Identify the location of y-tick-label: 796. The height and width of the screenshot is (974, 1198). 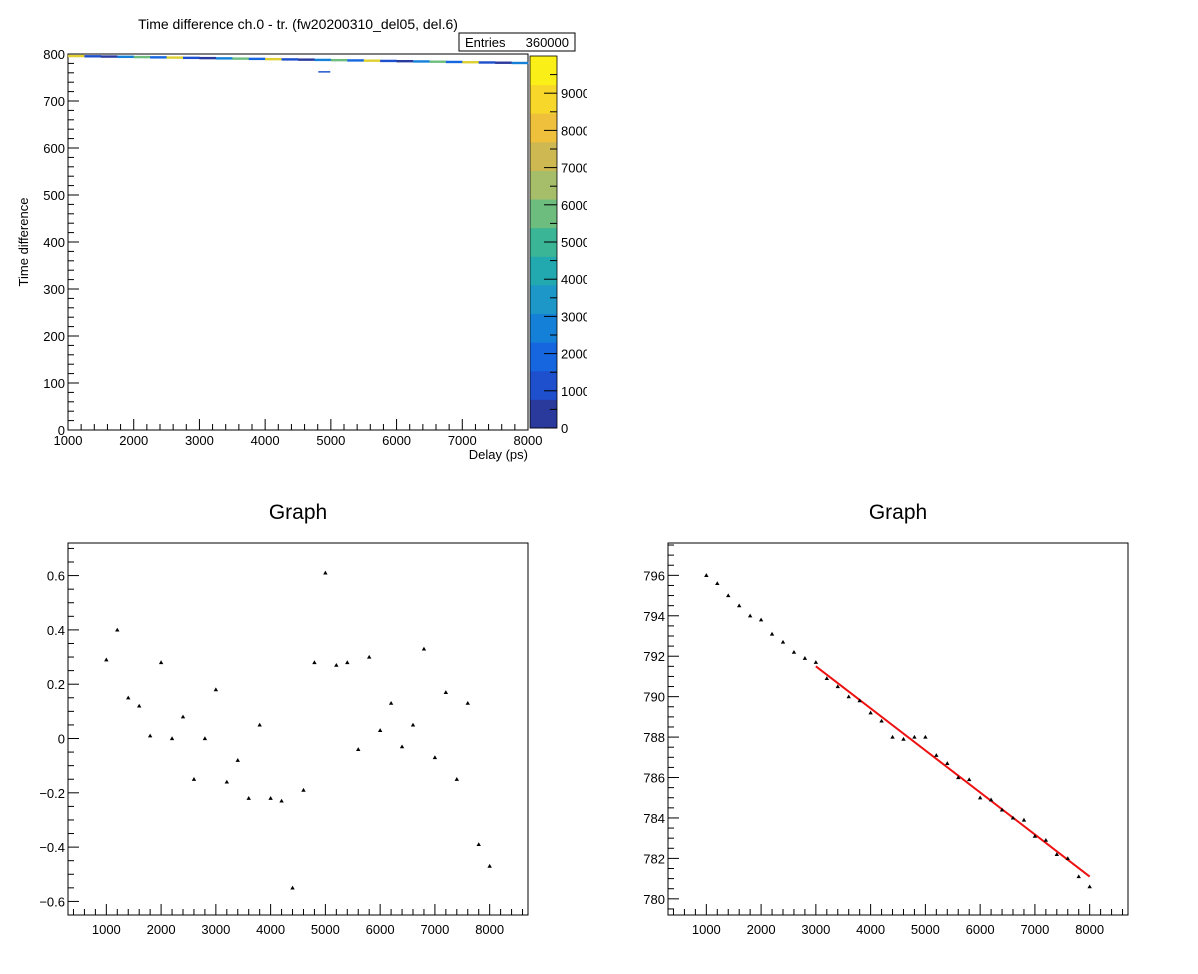
(654, 575).